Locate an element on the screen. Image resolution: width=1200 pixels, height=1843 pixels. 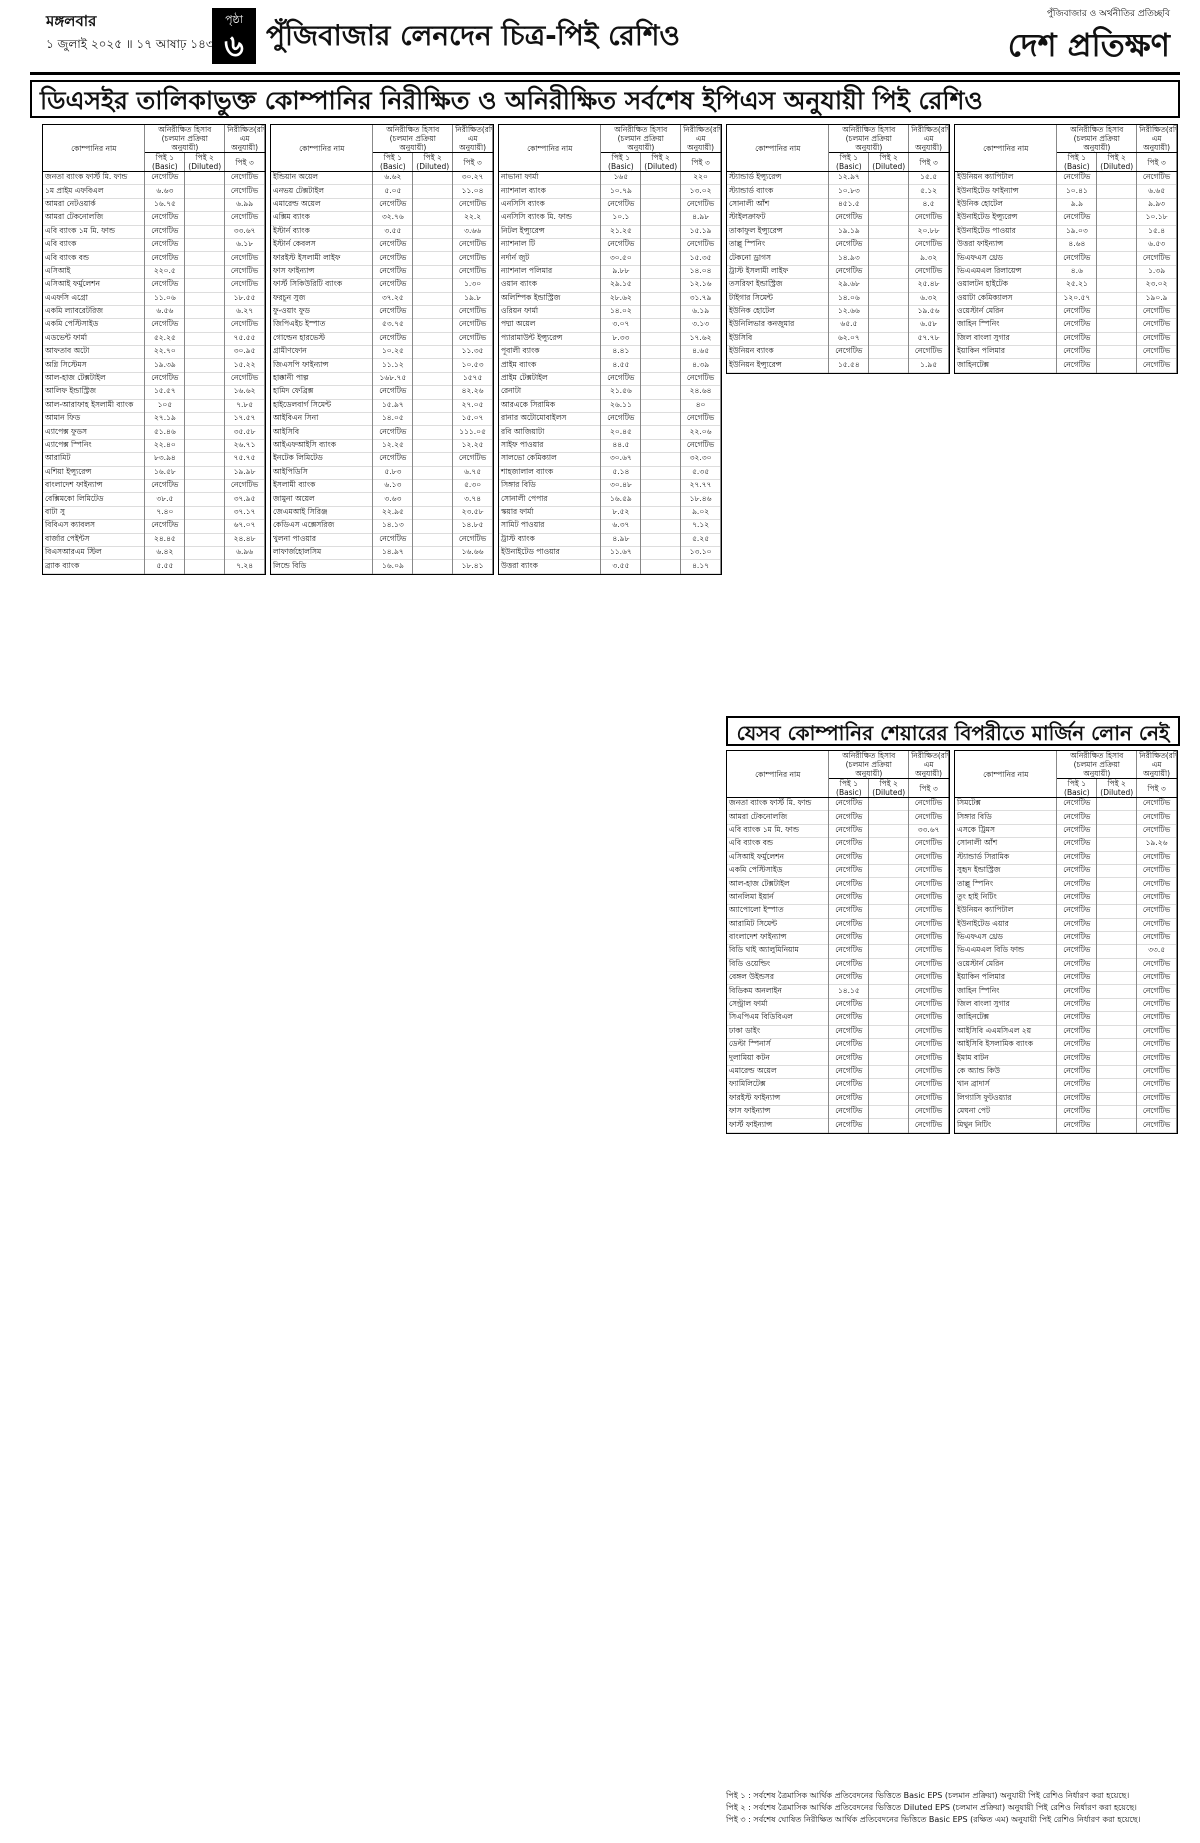
table-row: ঢাকা ডাইং নেগেটিভ নেগেটিভ is located at coordinates (838, 1032).